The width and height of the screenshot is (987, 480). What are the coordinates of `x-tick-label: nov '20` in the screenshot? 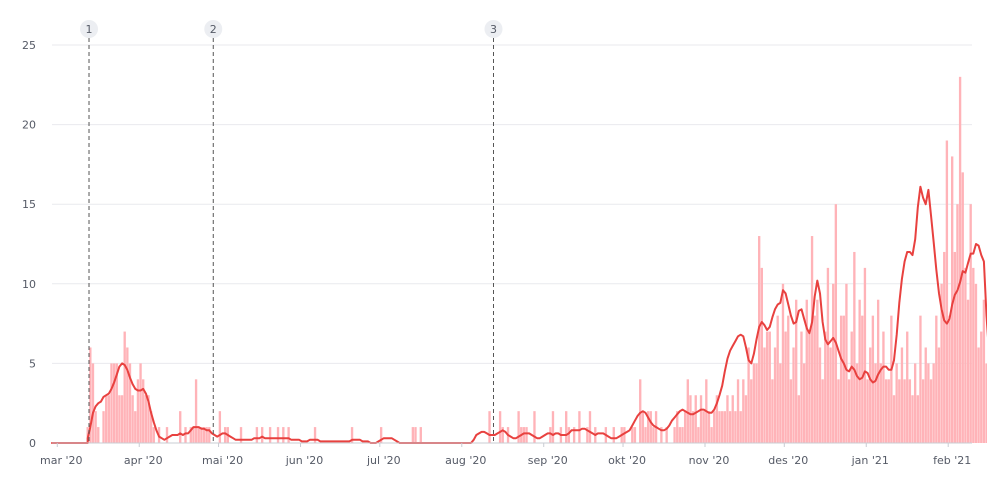 It's located at (709, 460).